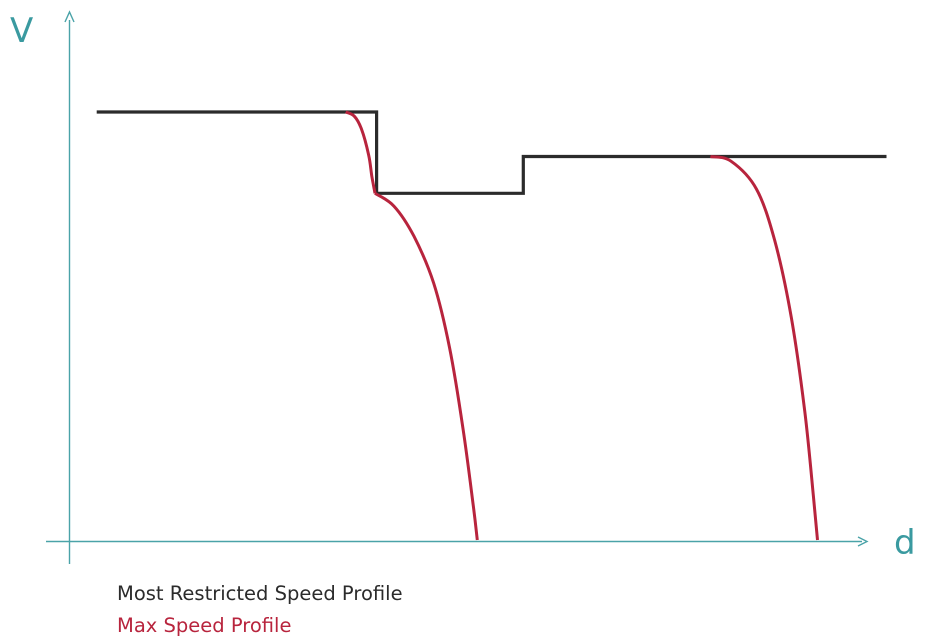  What do you see at coordinates (905, 543) in the screenshot?
I see `x-axis-label: d` at bounding box center [905, 543].